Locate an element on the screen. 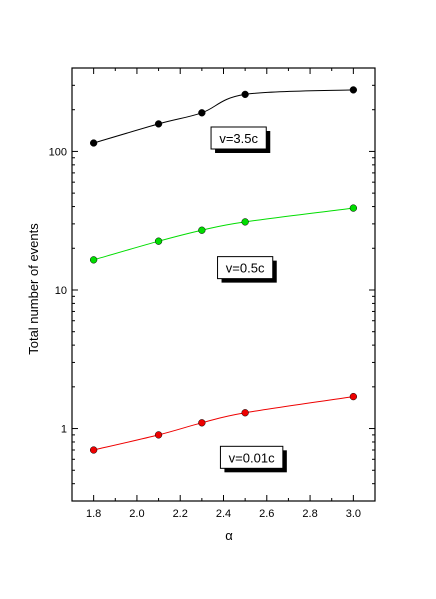  x-tick-label: 1.8 is located at coordinates (93, 514).